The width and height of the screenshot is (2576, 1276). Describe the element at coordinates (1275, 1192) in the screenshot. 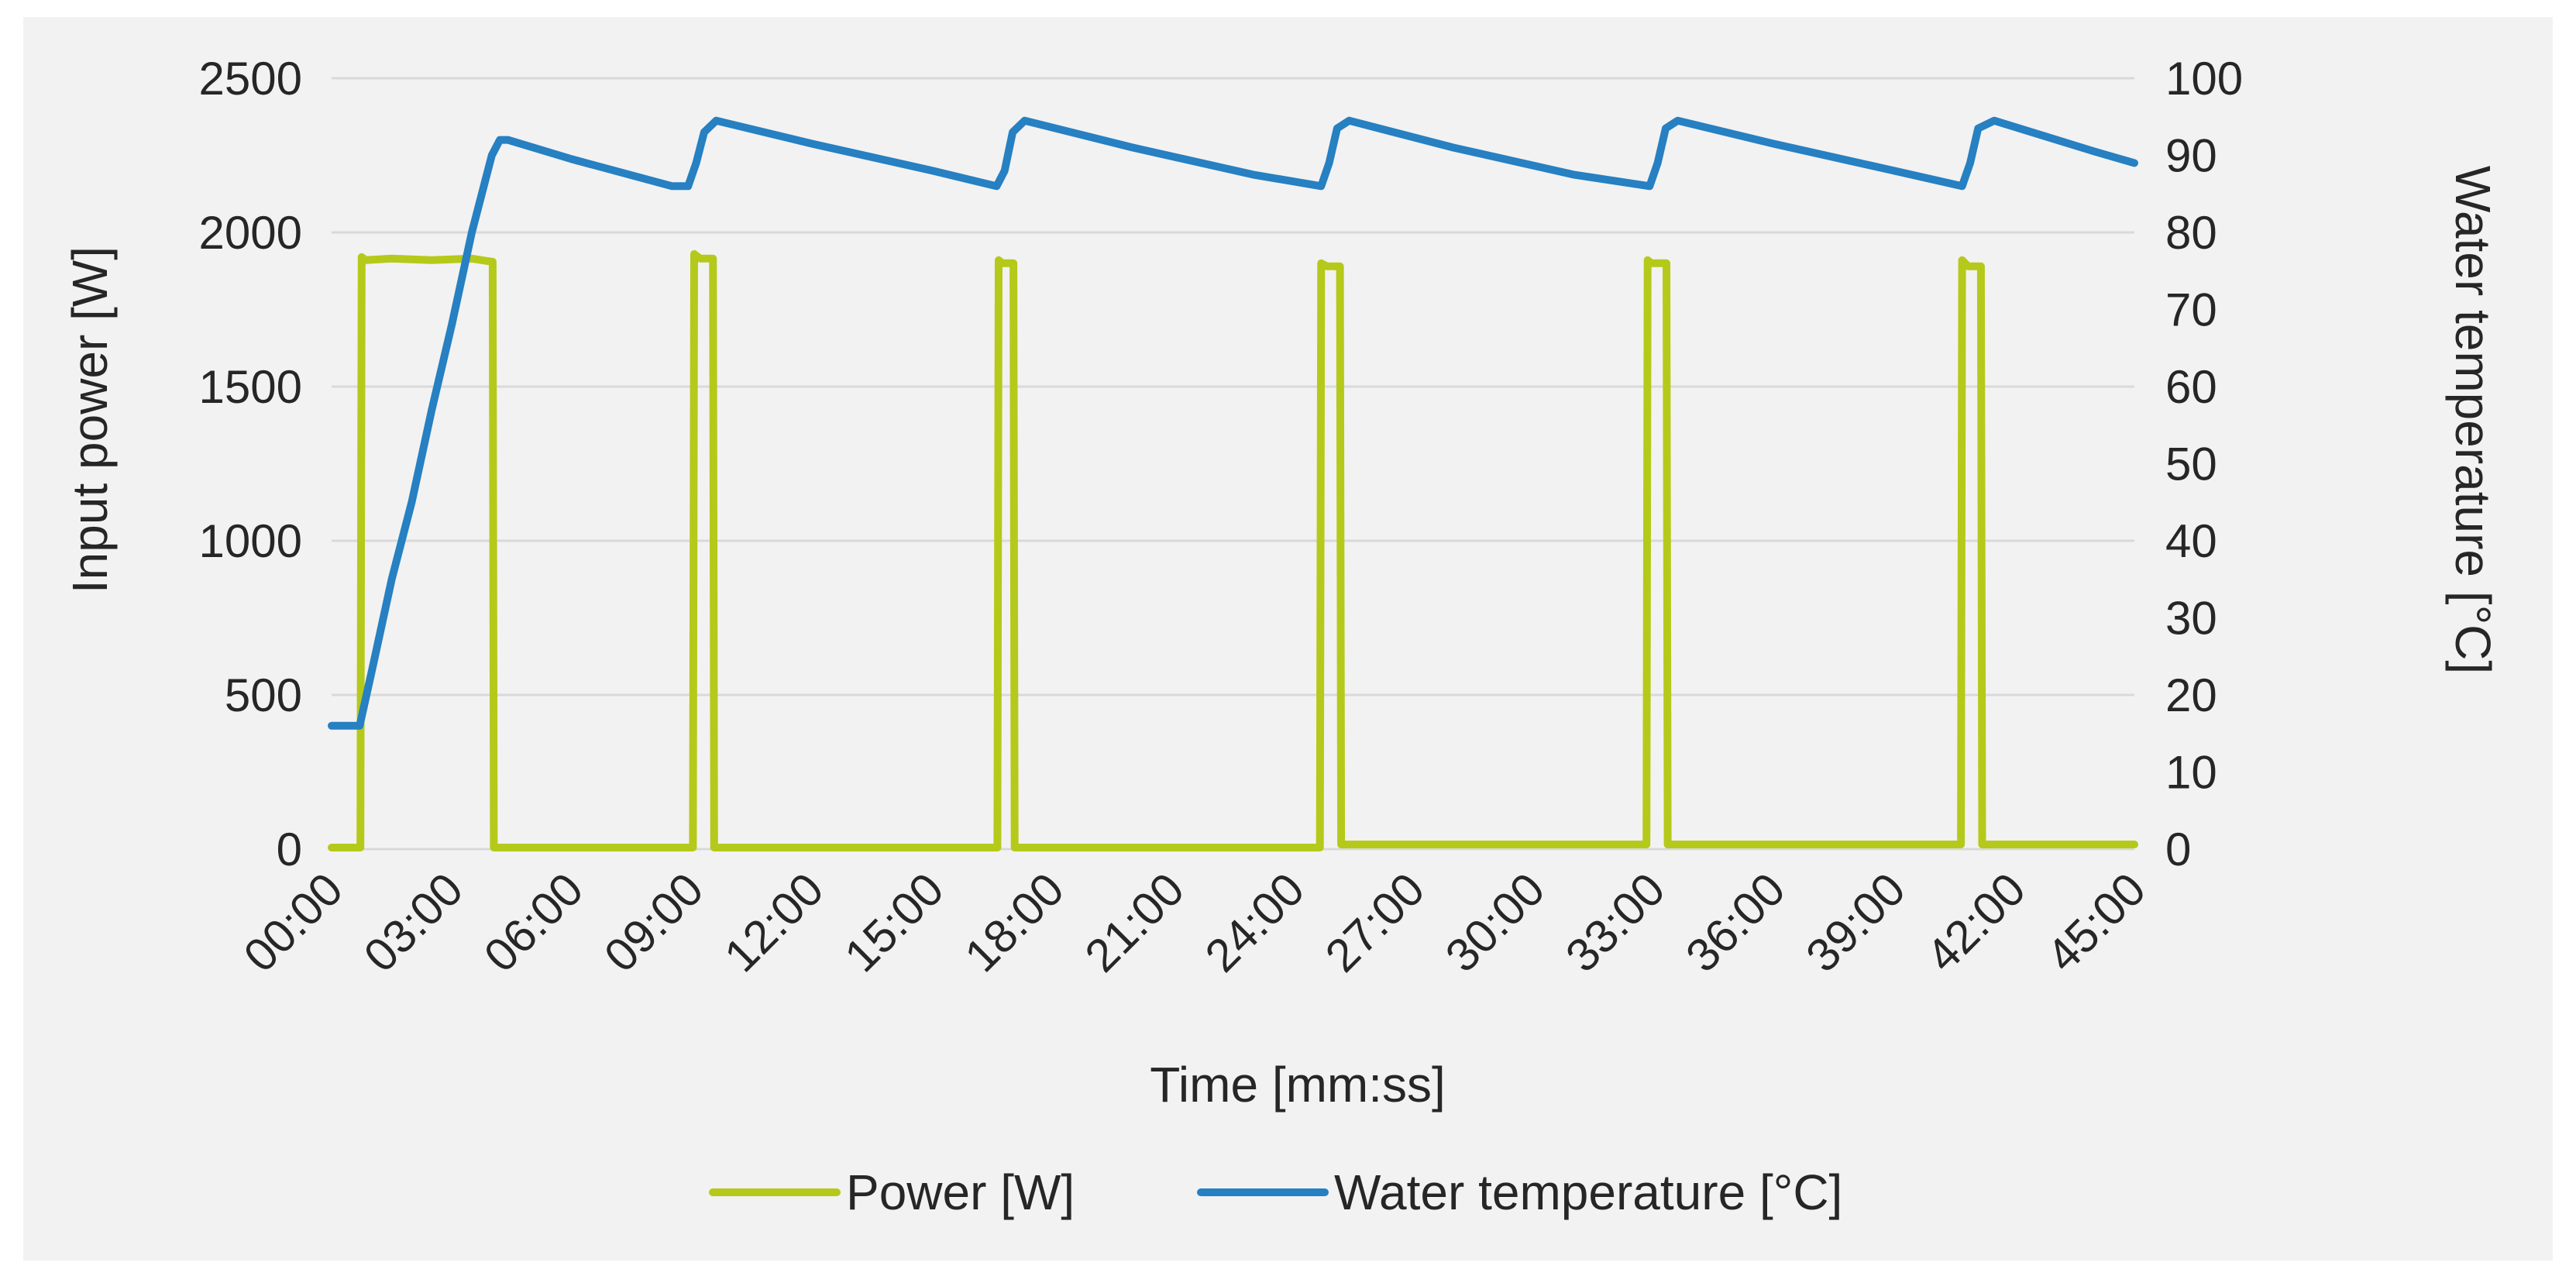

I see `legend: Power [W] Water temperature [°C]` at that location.